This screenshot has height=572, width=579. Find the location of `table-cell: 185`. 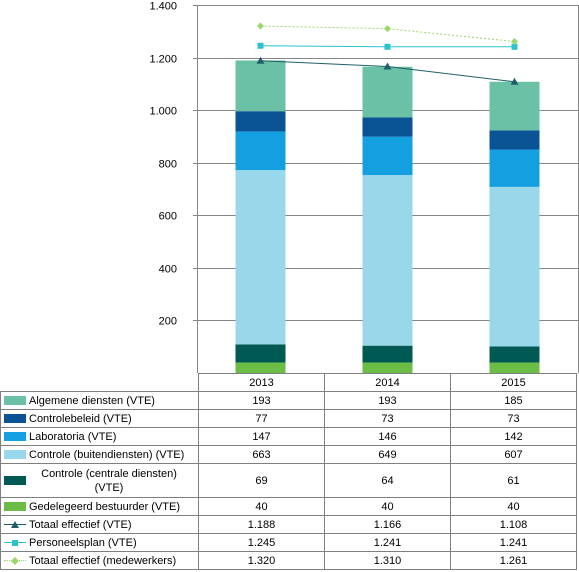

table-cell: 185 is located at coordinates (513, 400).